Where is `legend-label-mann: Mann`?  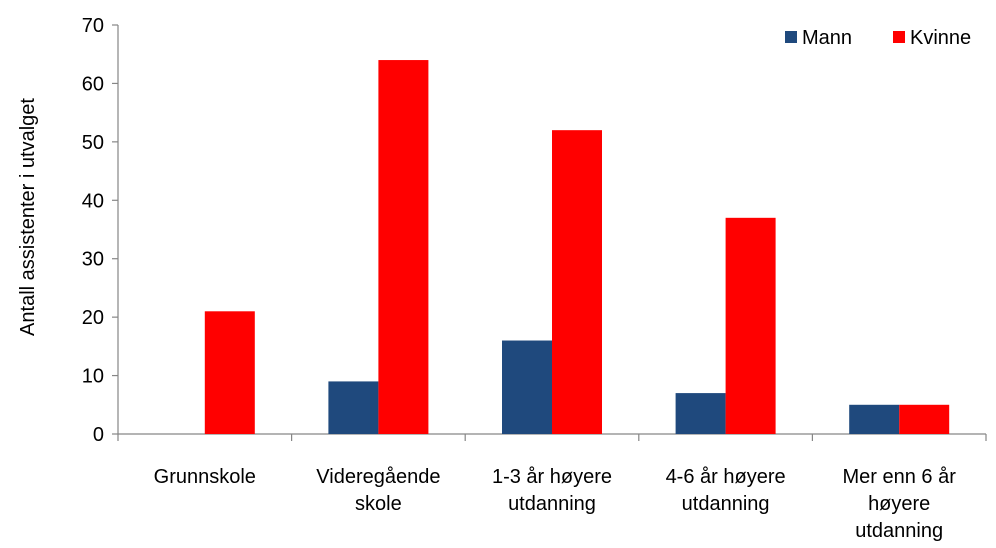
legend-label-mann: Mann is located at coordinates (827, 38).